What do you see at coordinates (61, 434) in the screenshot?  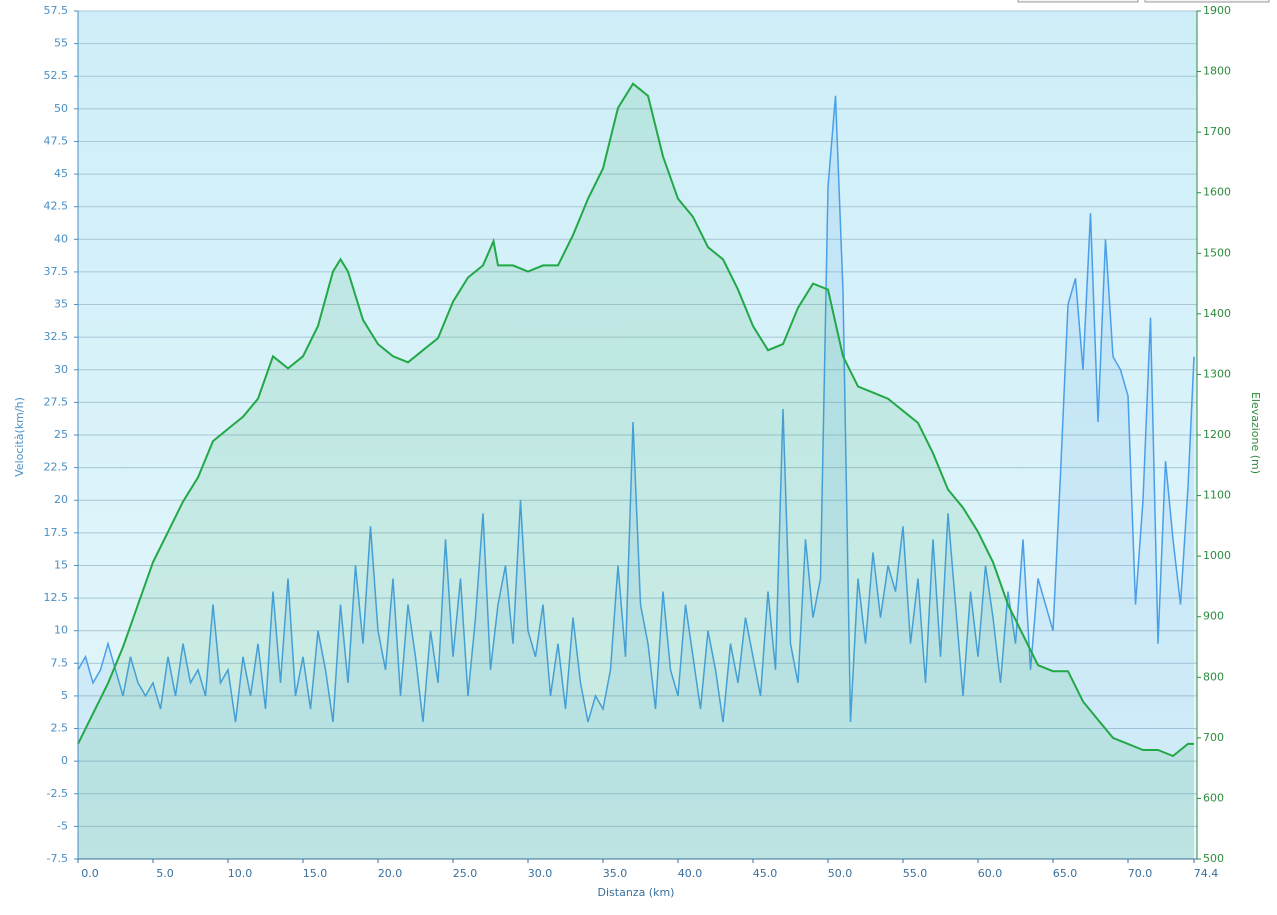 I see `y-tick-label: 25` at bounding box center [61, 434].